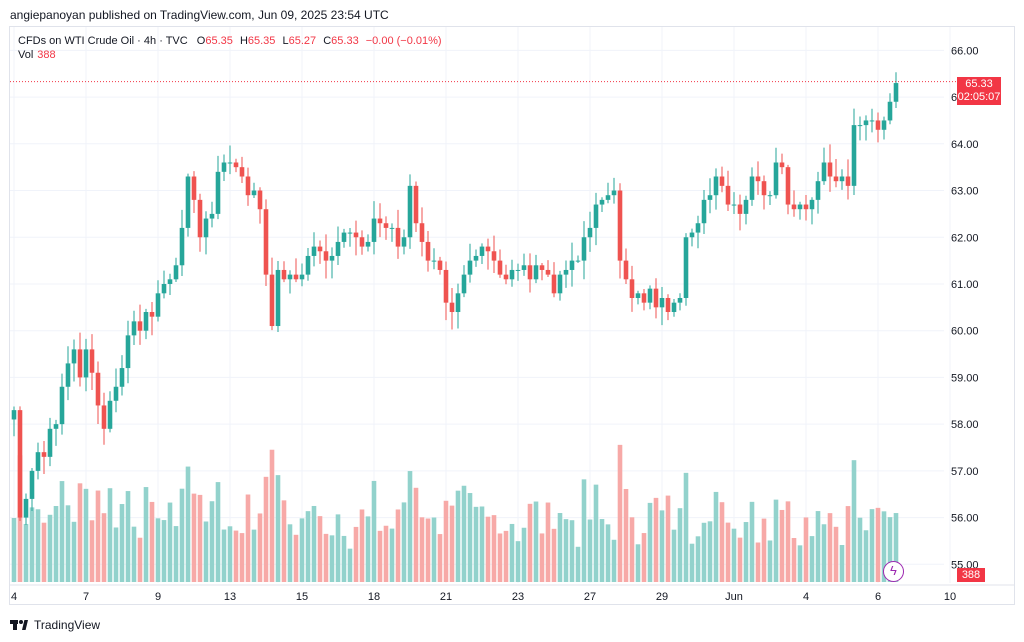 This screenshot has width=1024, height=642. Describe the element at coordinates (26, 55) in the screenshot. I see `volume-label: Vol` at that location.